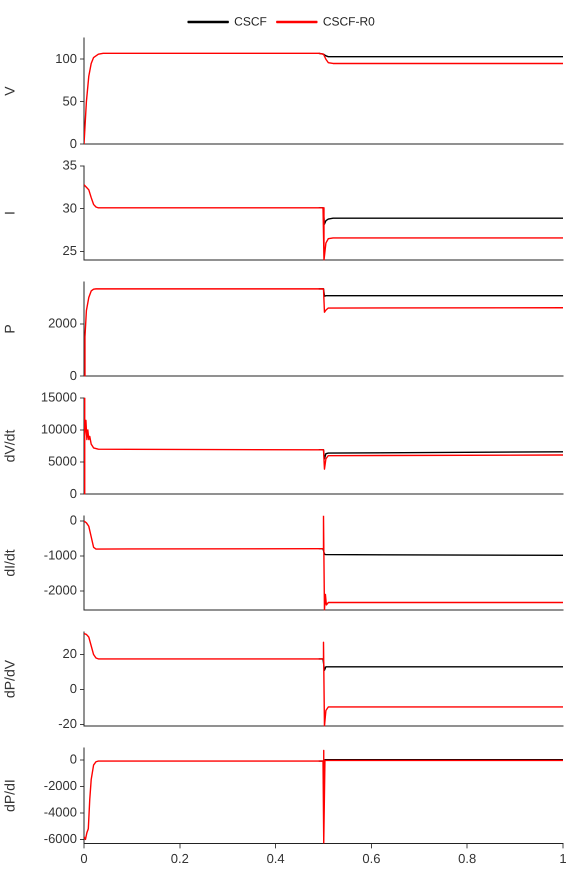  What do you see at coordinates (62, 461) in the screenshot?
I see `y-tick-label: 5000` at bounding box center [62, 461].